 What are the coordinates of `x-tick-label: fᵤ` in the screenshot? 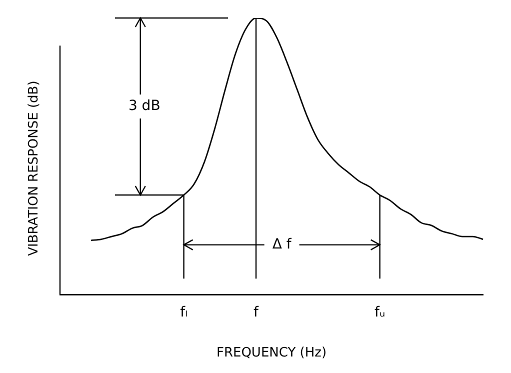 It's located at (380, 312).